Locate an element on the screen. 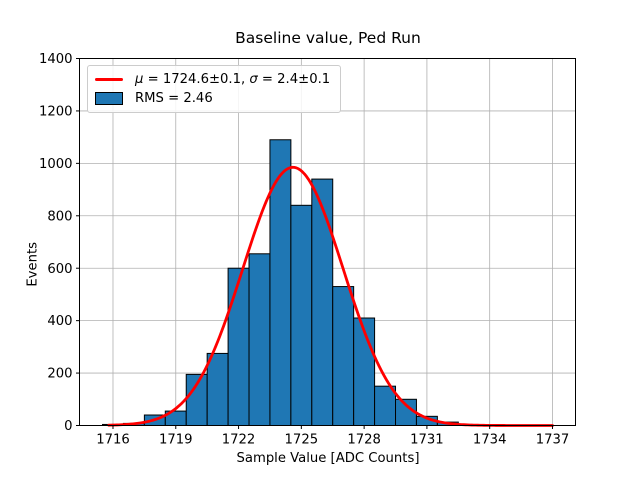 The image size is (640, 480). chart-title: Baseline value, Ped Run is located at coordinates (328, 38).